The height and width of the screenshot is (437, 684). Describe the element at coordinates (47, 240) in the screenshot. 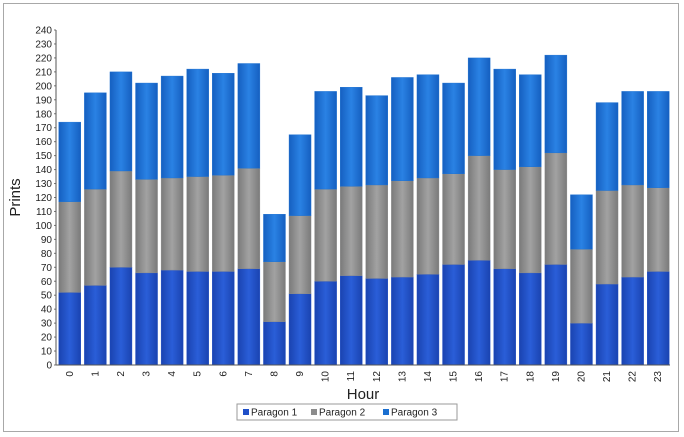

I see `y-tick-label: 90` at that location.